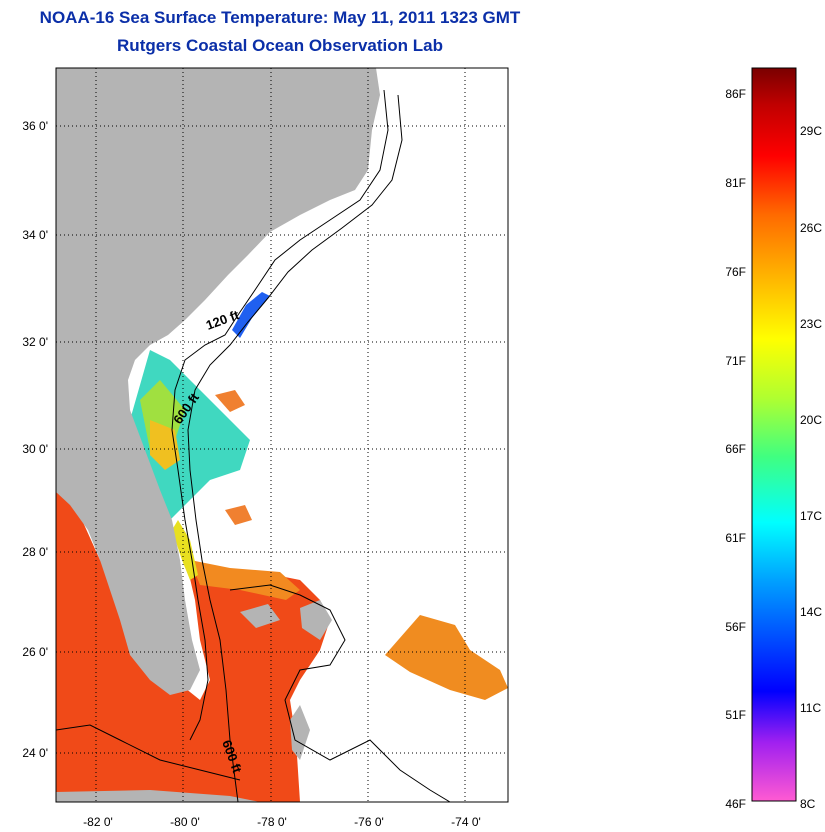 The width and height of the screenshot is (825, 832). I want to click on lon-tick-label: -74 0', so click(466, 822).